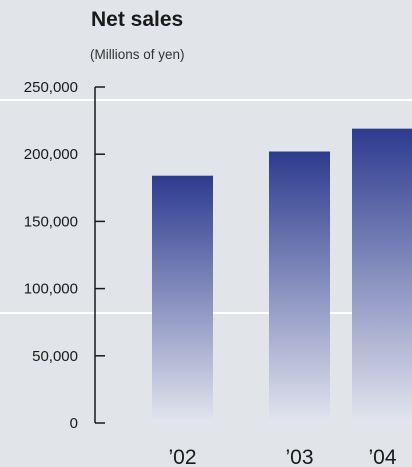 The width and height of the screenshot is (412, 467). What do you see at coordinates (51, 289) in the screenshot?
I see `y-tick-label: 100,000` at bounding box center [51, 289].